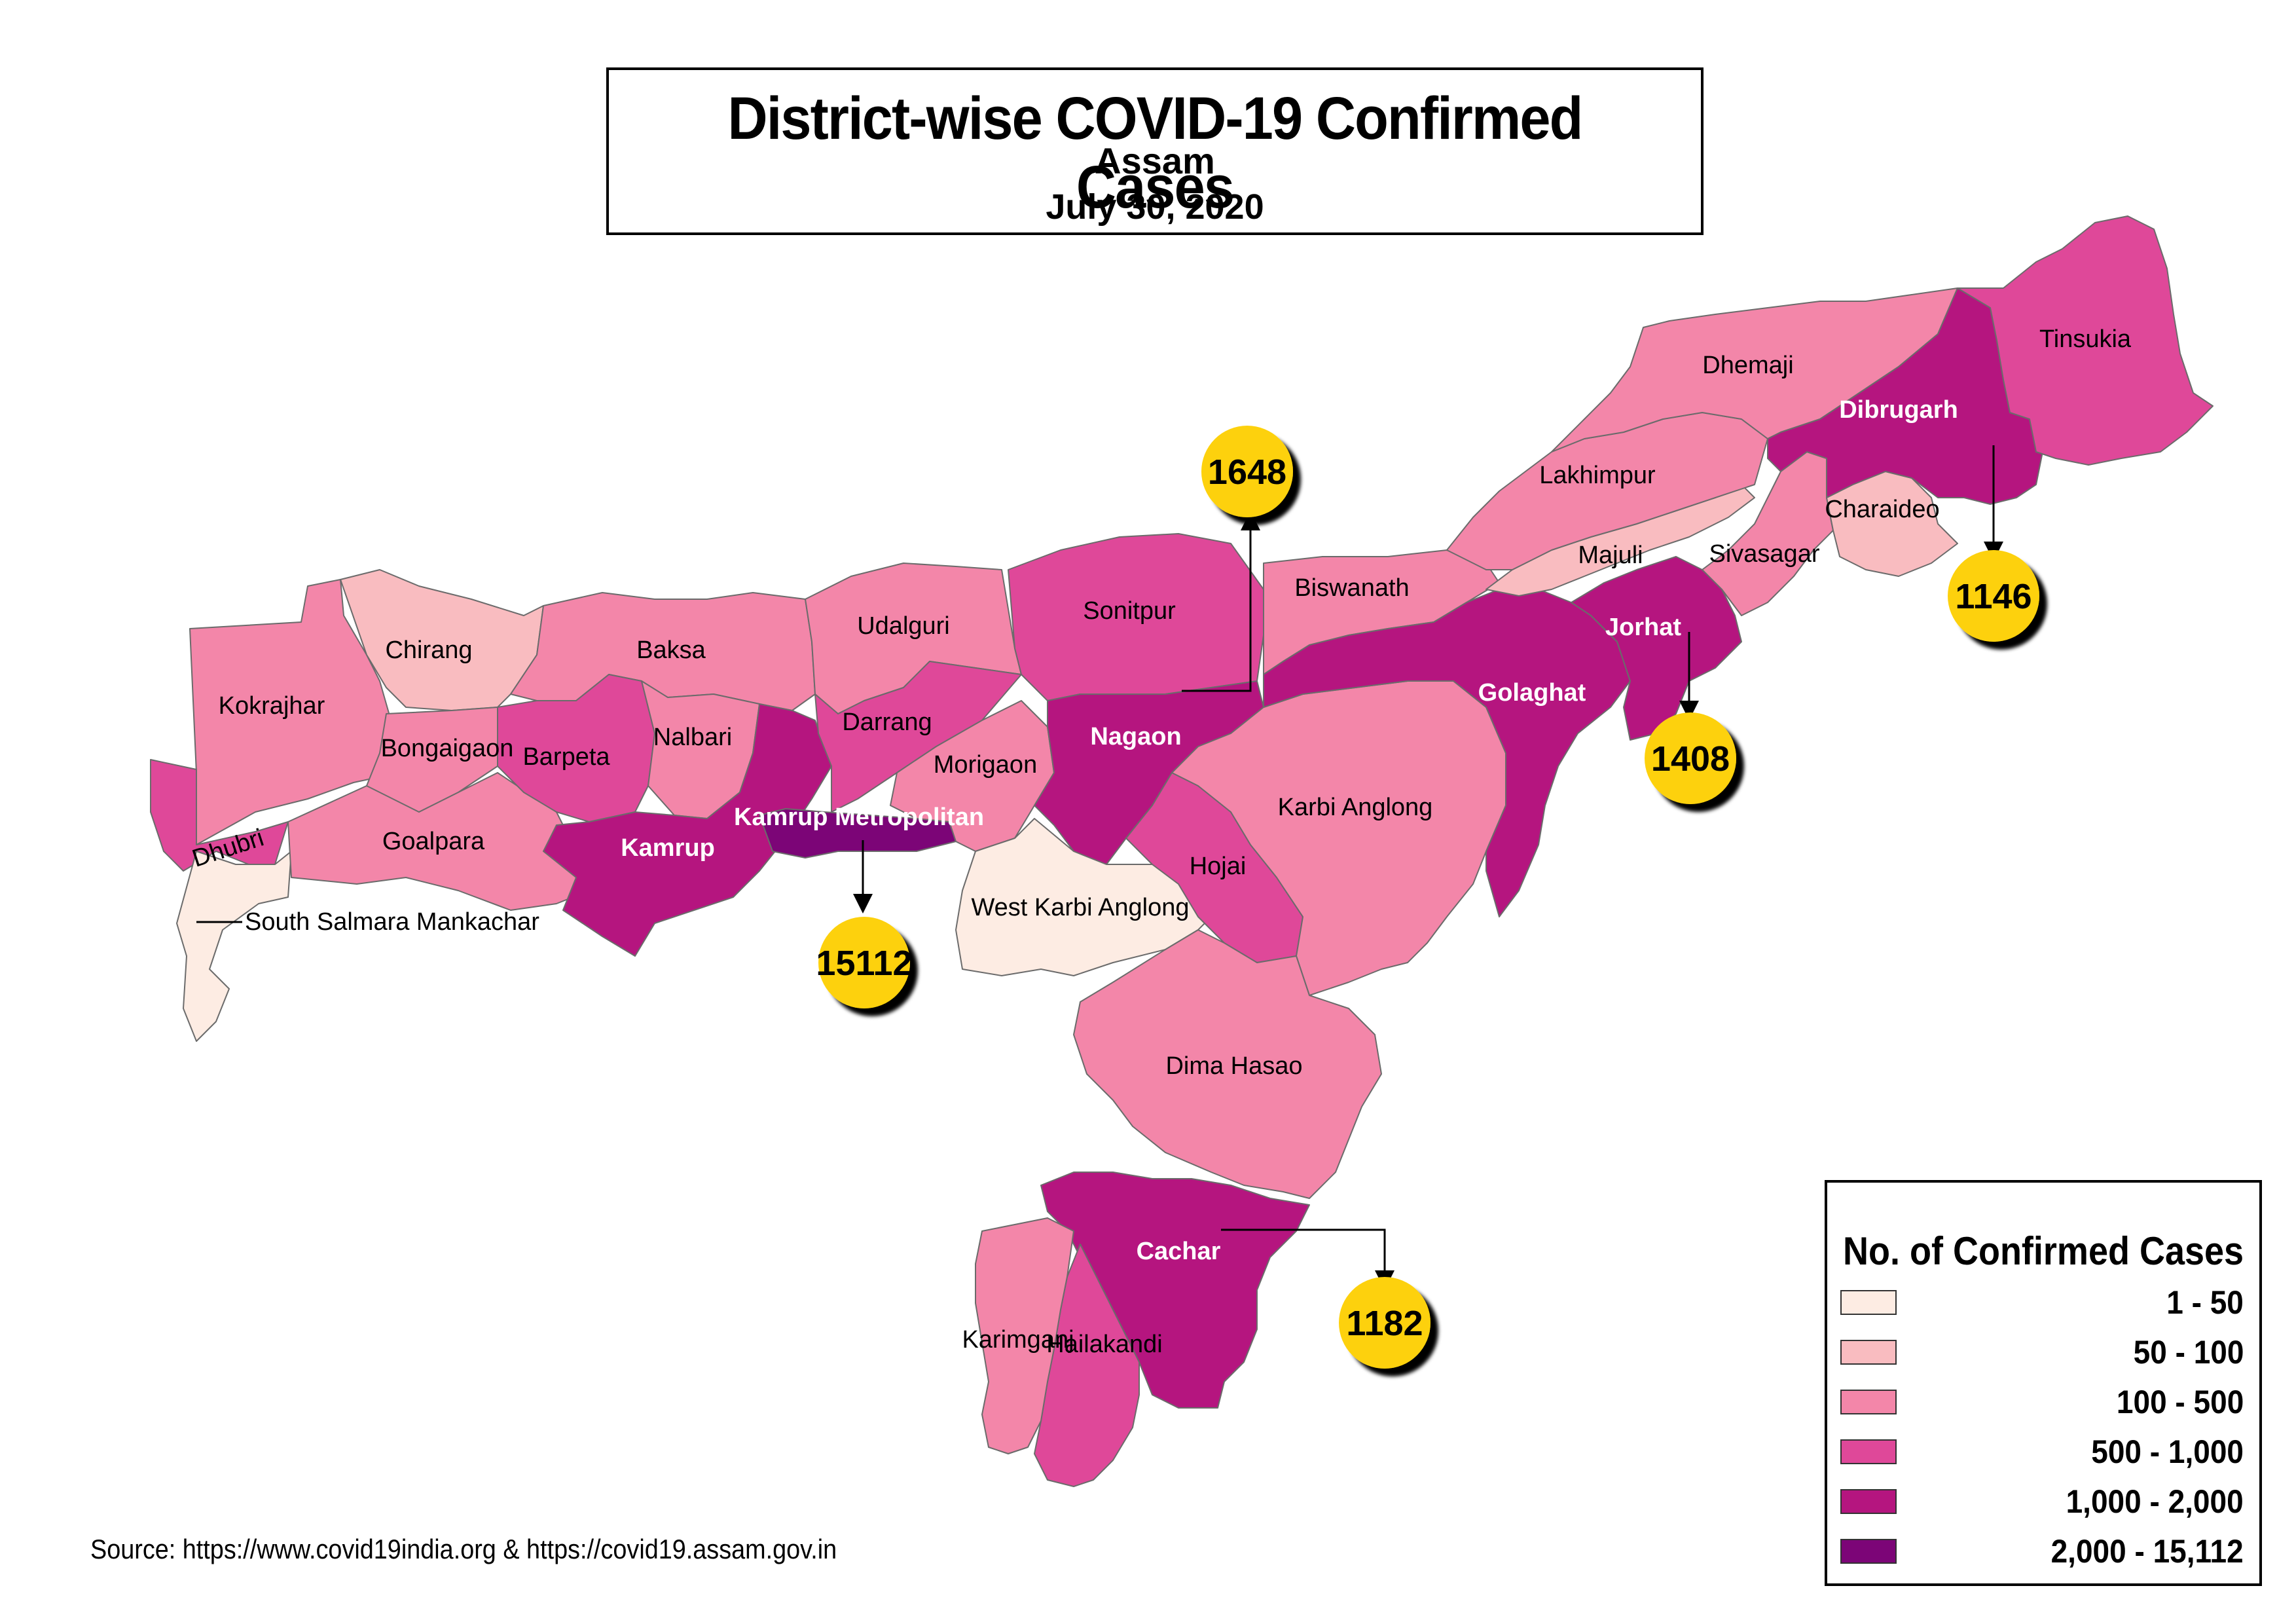 The image size is (2296, 1624). I want to click on district-kamrup, so click(687, 830).